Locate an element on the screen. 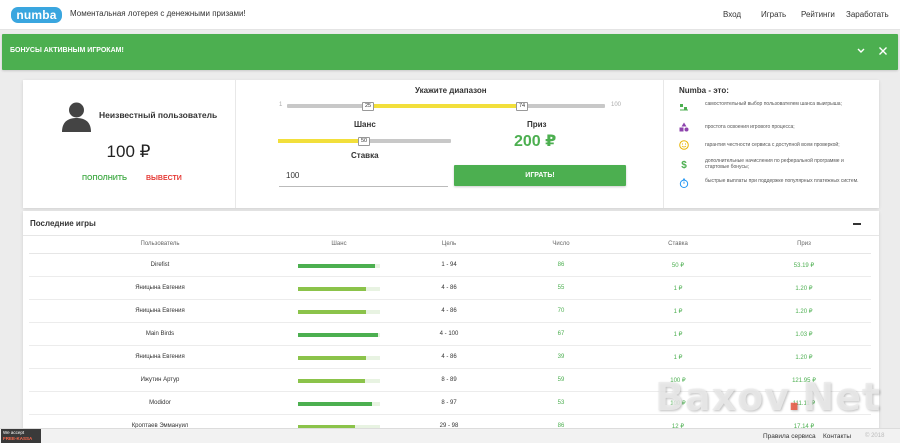 This screenshot has height=443, width=900. cell-prize: 17.14 ₽ is located at coordinates (804, 427).